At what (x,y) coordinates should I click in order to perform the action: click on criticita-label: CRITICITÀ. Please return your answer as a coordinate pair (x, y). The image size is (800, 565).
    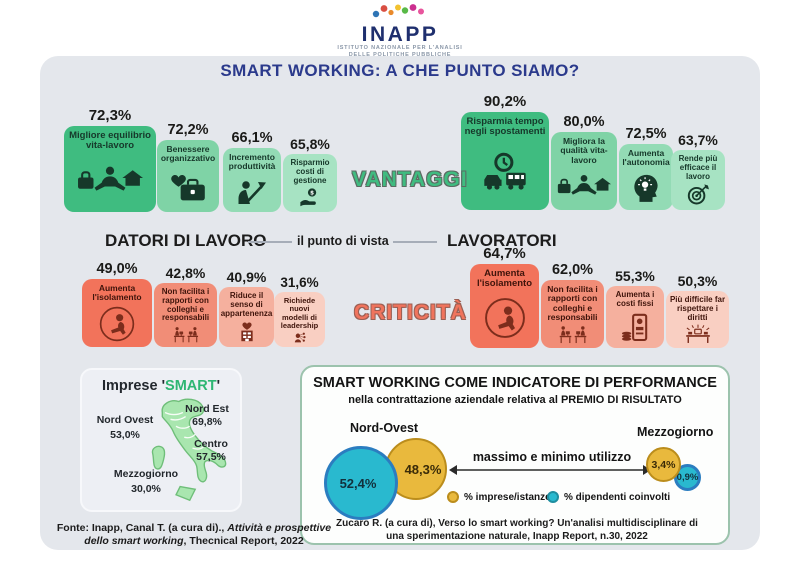
    Looking at the image, I should click on (410, 312).